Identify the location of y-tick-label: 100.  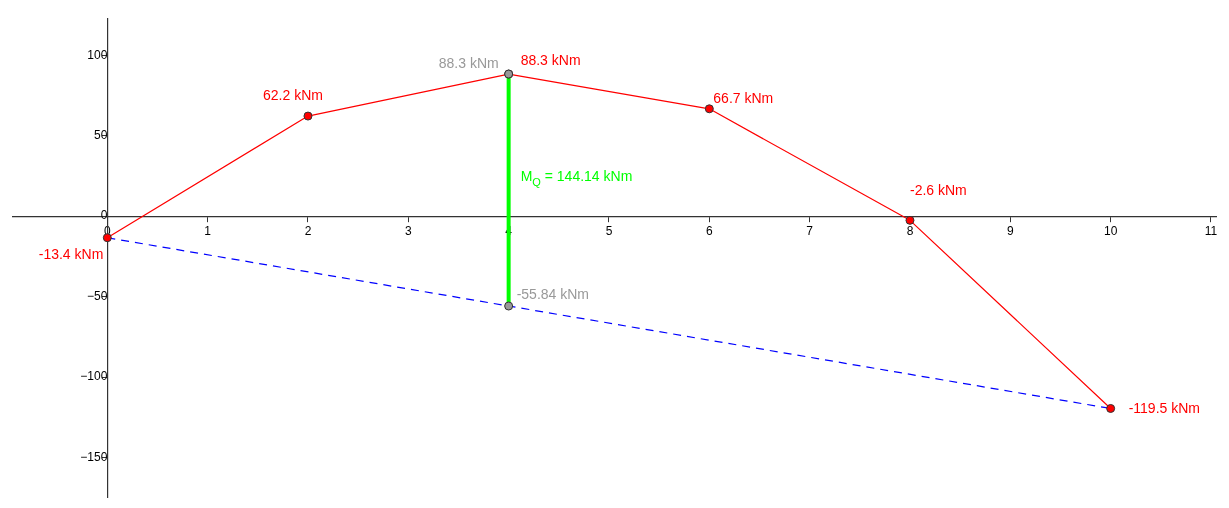
(97, 54).